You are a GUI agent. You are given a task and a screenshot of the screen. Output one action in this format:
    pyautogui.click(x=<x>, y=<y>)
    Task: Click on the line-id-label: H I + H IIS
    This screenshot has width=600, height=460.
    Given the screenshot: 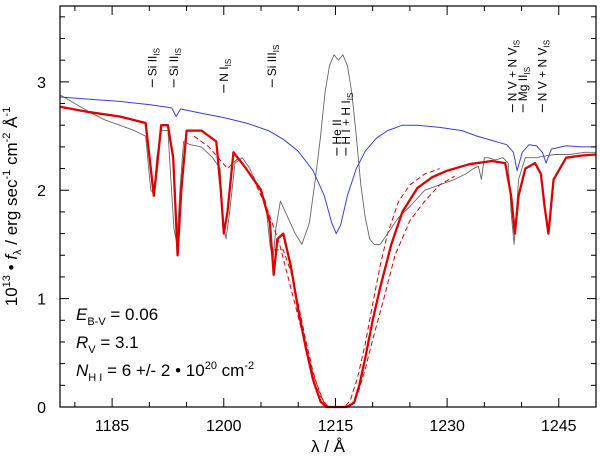 What is the action you would take?
    pyautogui.click(x=347, y=124)
    